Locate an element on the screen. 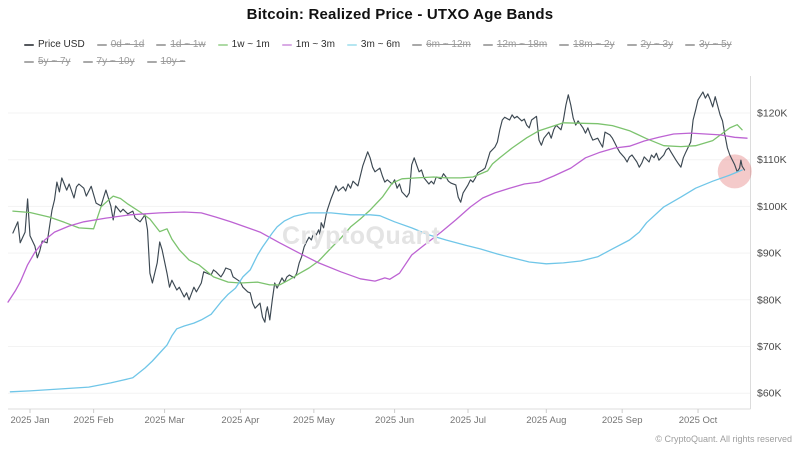  legend-item-label: 2y ~ 3y is located at coordinates (657, 44).